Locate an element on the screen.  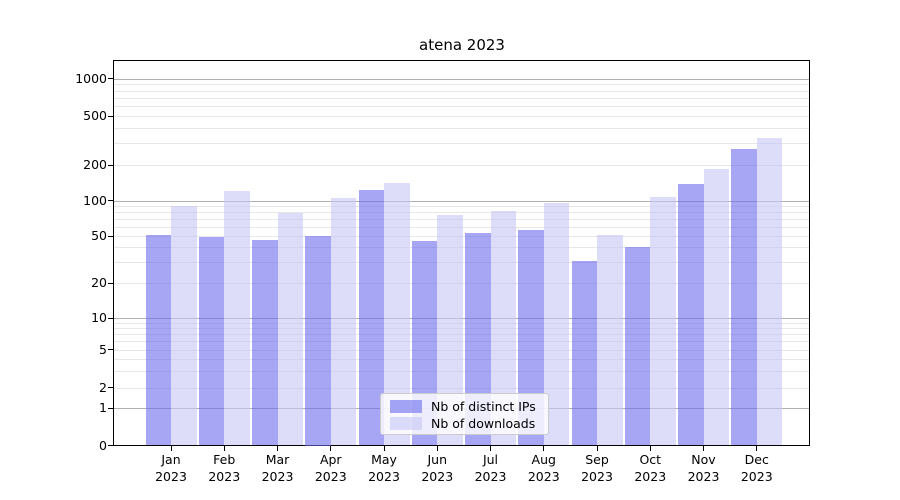
y-tick-label: 20 is located at coordinates (99, 282).